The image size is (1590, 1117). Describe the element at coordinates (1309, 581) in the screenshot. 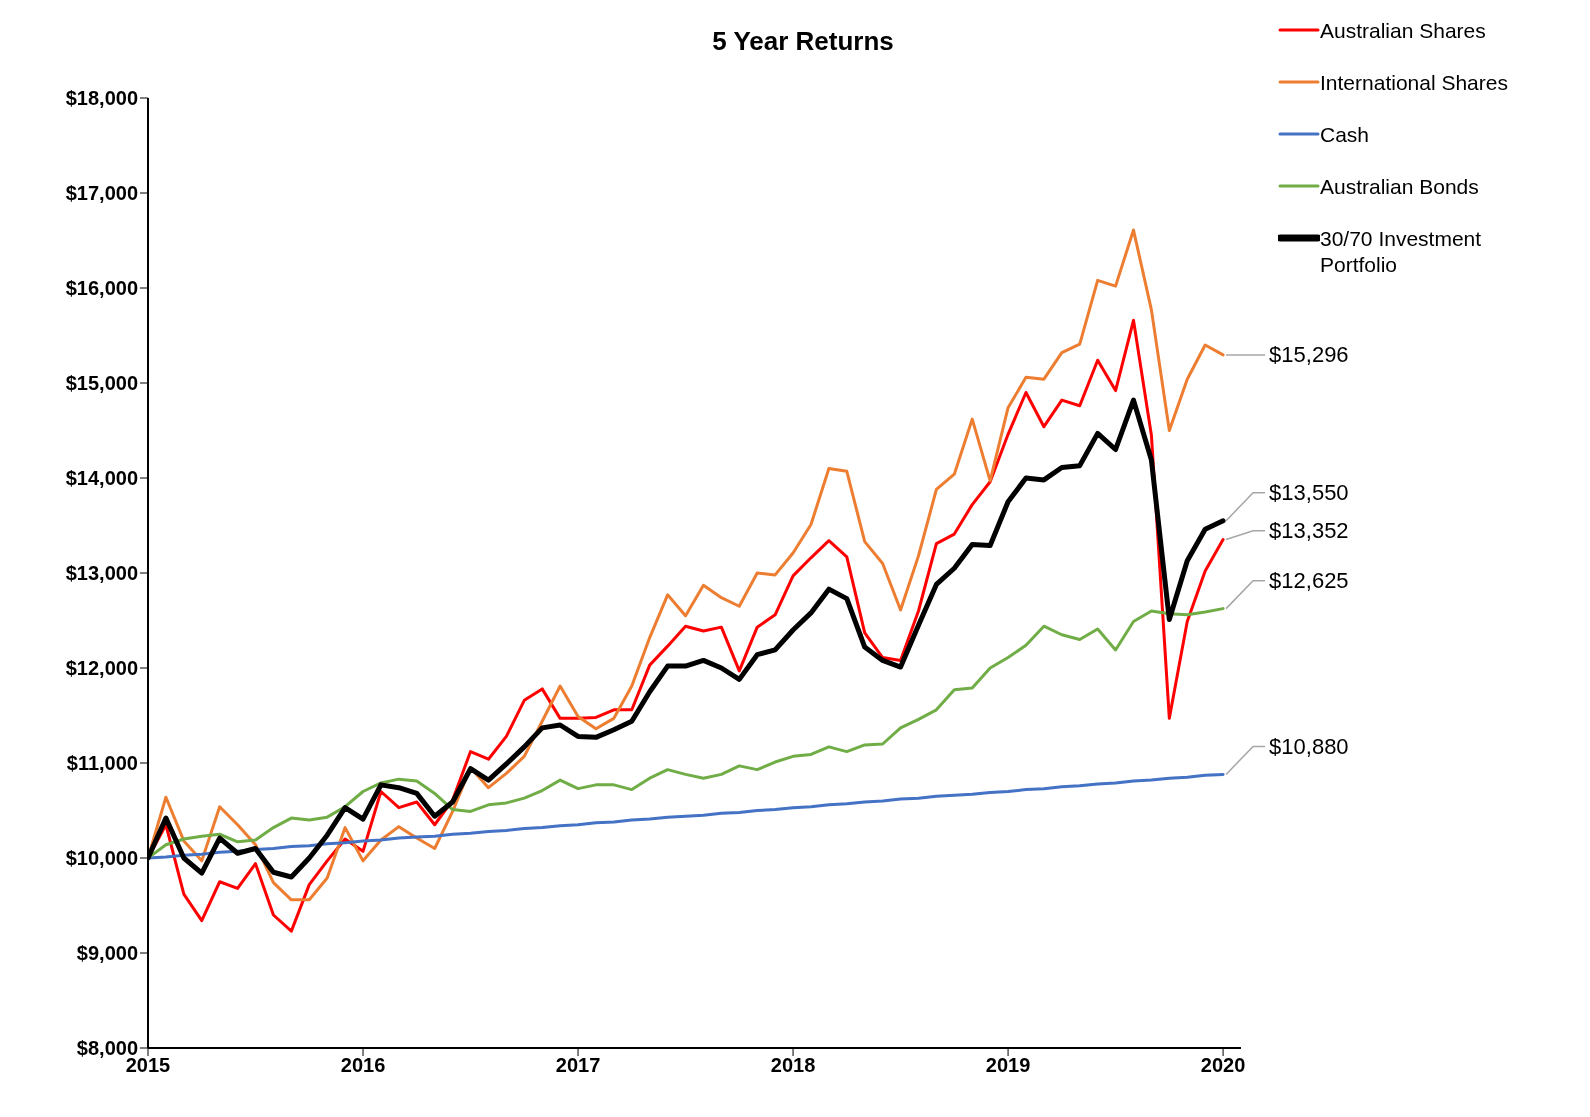

I see `annotation: $12,625` at that location.